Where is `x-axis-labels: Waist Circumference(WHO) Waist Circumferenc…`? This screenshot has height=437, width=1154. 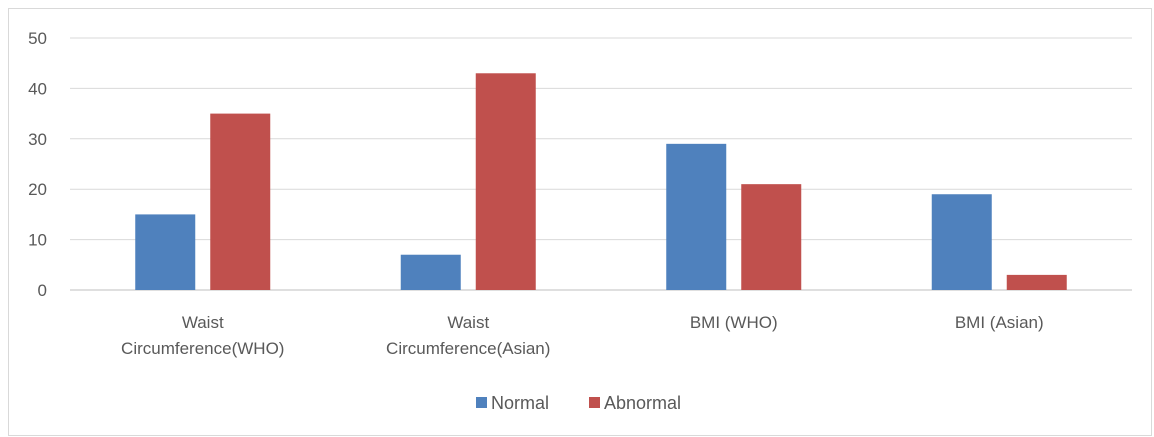 x-axis-labels: Waist Circumference(WHO) Waist Circumferenc… is located at coordinates (582, 335).